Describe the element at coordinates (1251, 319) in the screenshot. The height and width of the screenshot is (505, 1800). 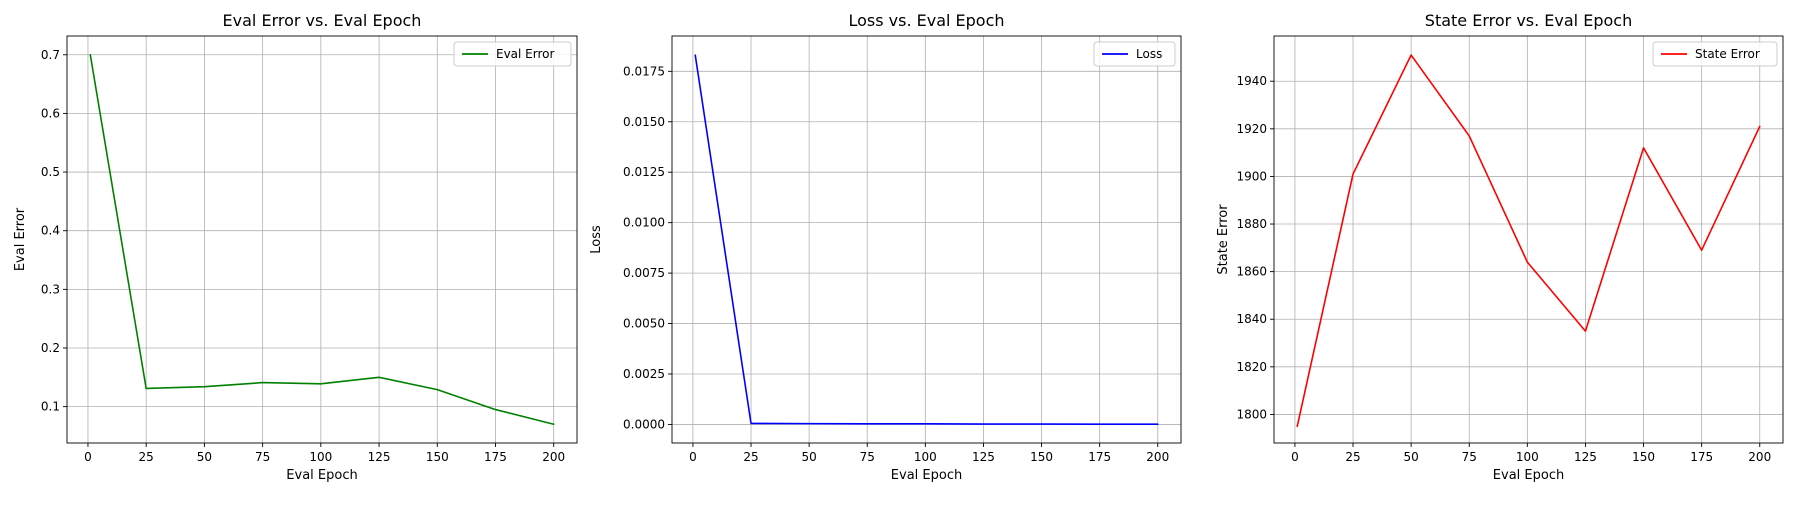
I see `y-tick-label: 1840` at that location.